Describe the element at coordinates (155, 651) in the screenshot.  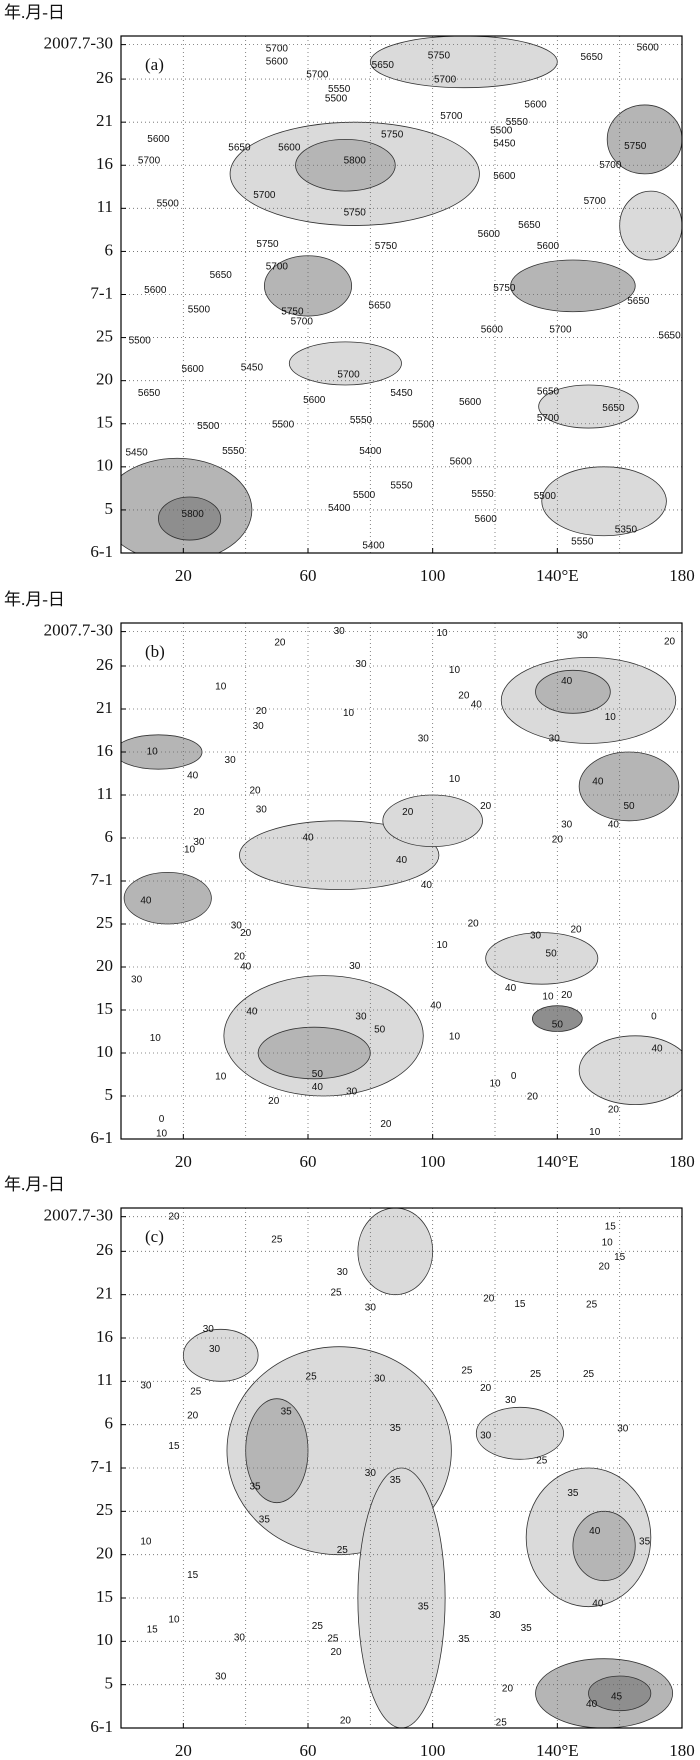
I see `panel-label: (b)` at that location.